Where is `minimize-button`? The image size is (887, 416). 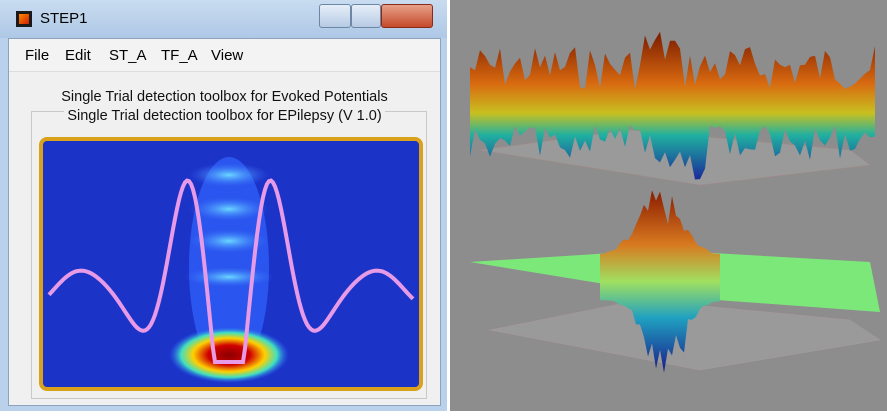 minimize-button is located at coordinates (335, 16).